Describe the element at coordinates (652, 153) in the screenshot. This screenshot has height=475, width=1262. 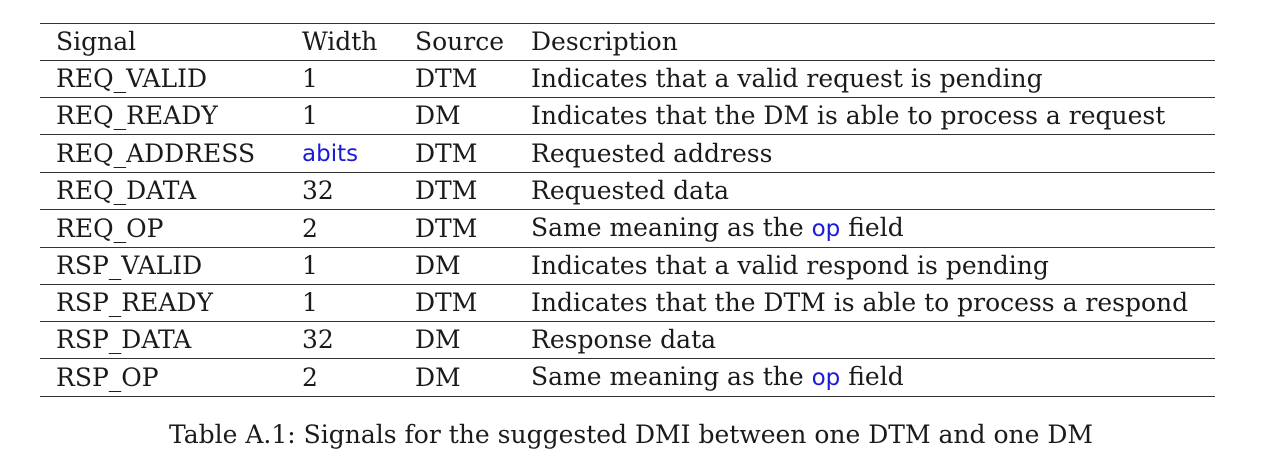
I see `cell-description: Requested address` at that location.